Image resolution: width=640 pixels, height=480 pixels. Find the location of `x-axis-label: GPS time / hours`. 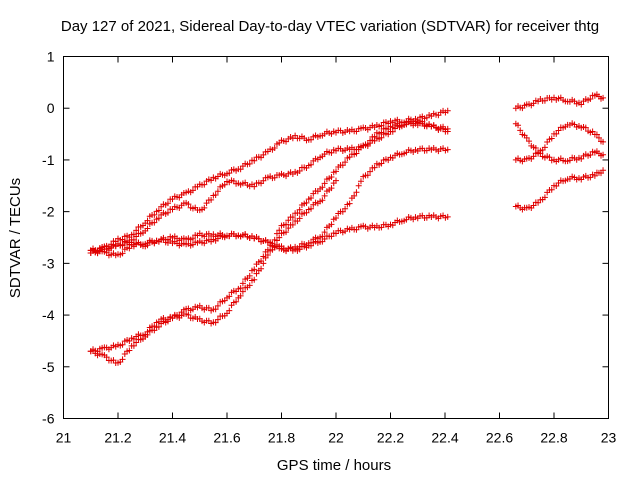

x-axis-label: GPS time / hours is located at coordinates (334, 465).